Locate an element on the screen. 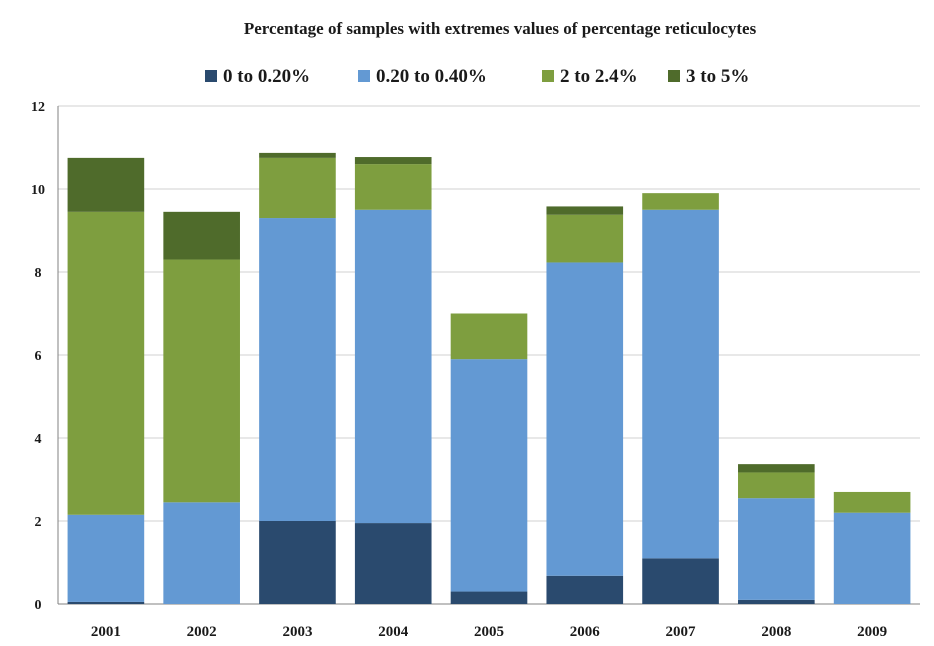 This screenshot has width=934, height=646. y-tick-label: 10 is located at coordinates (38, 190).